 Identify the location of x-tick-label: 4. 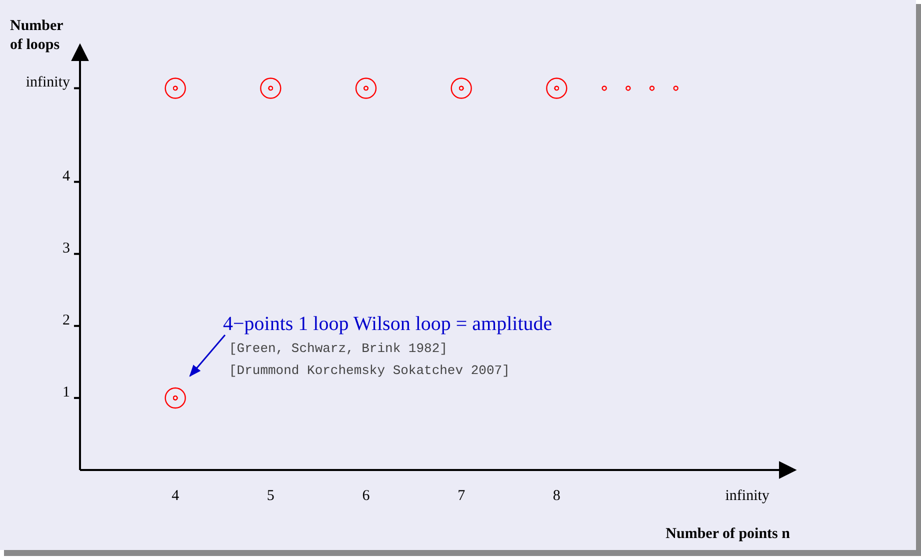
(176, 496).